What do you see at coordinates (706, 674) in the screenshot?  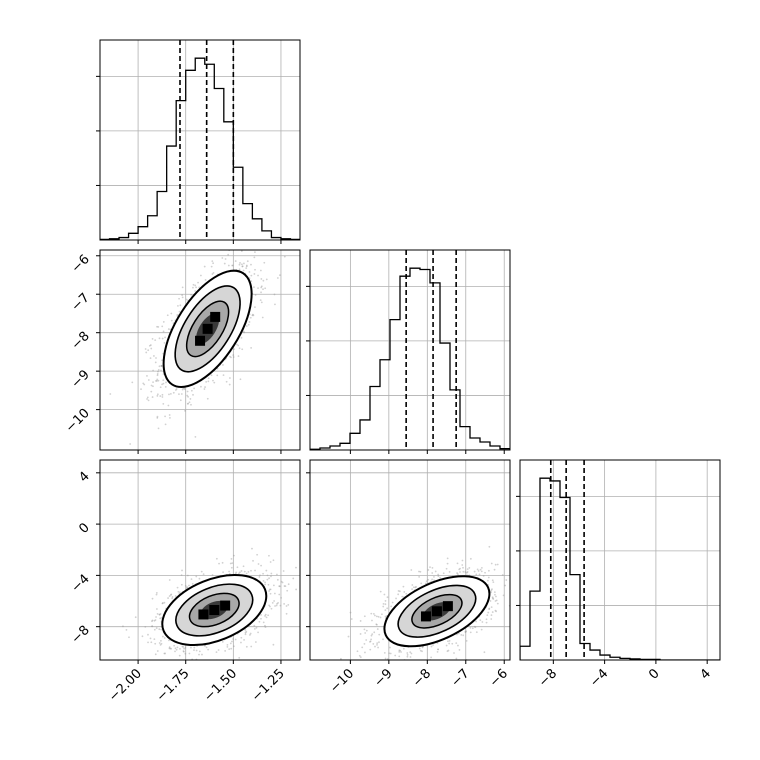 I see `x-tick-label: 4` at bounding box center [706, 674].